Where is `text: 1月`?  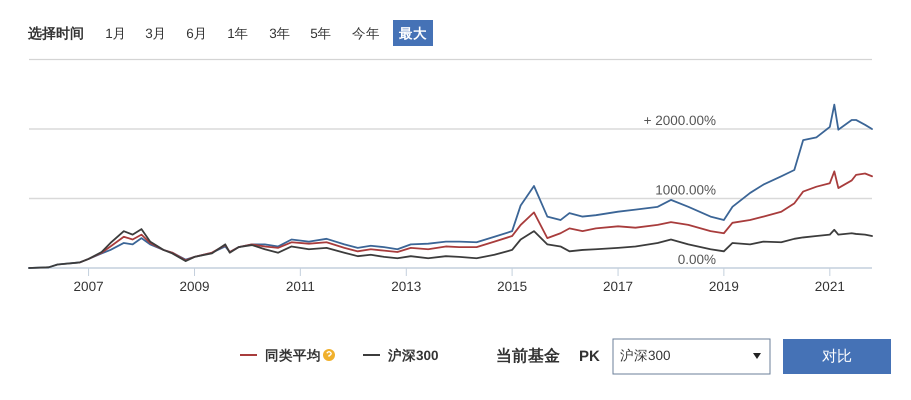 text: 1月 is located at coordinates (116, 33).